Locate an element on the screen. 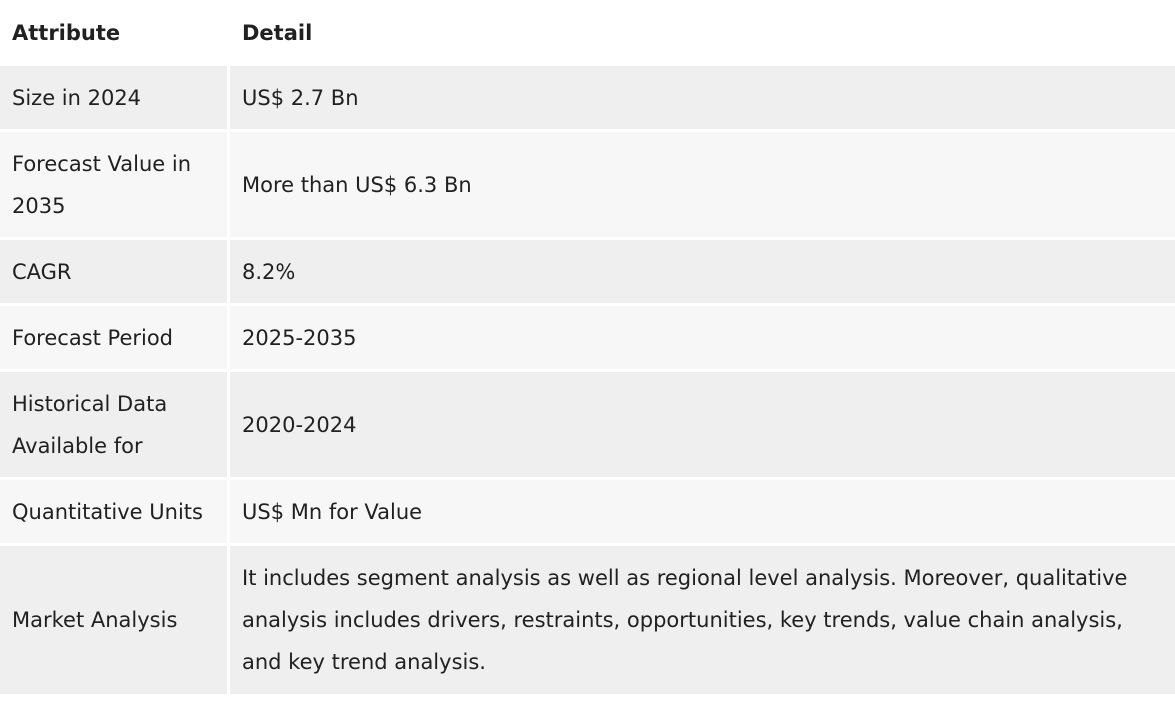  detail-column-header: Detail is located at coordinates (702, 33).